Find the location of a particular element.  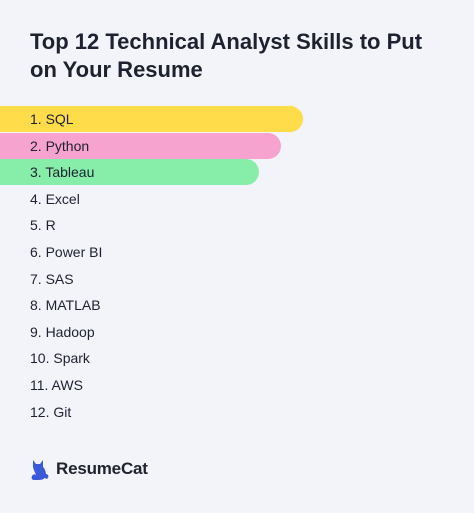

skill-label: 7. SAS is located at coordinates (52, 278).